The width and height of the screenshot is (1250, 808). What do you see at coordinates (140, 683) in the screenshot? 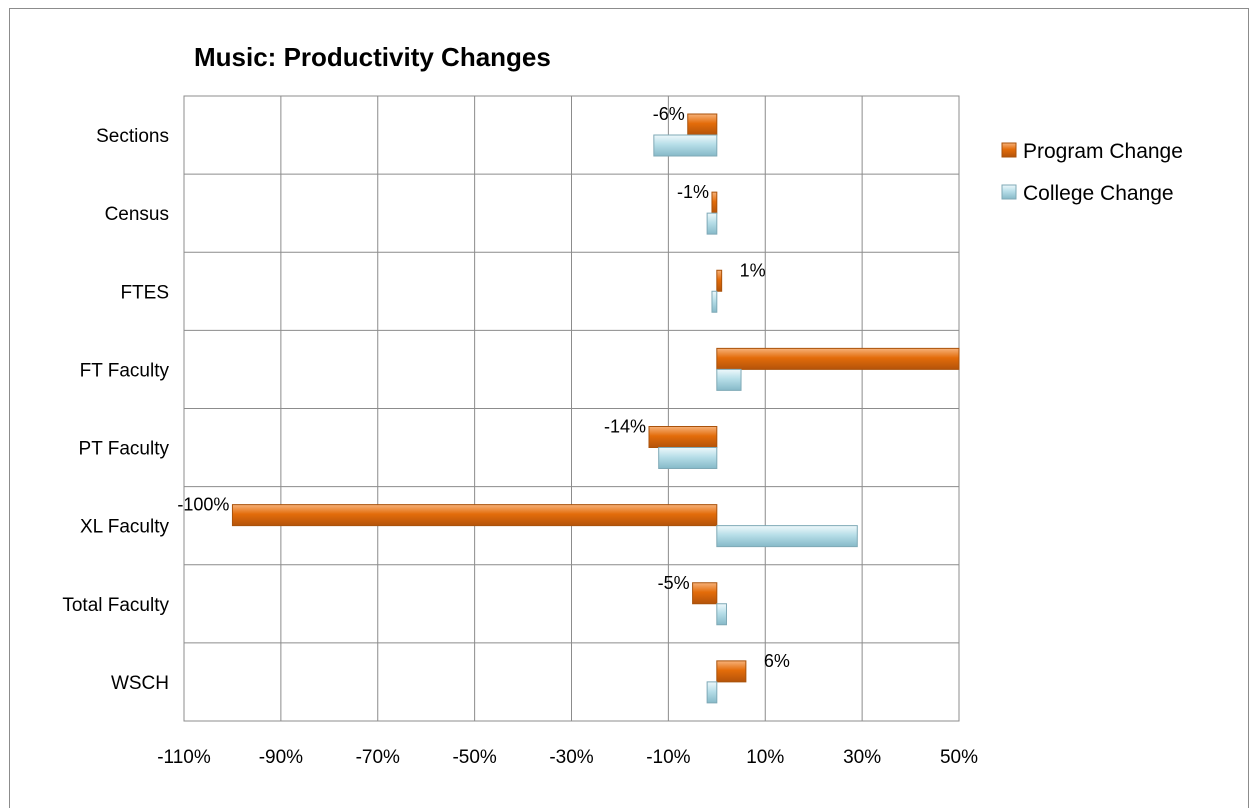
I see `category-label: WSCH` at bounding box center [140, 683].